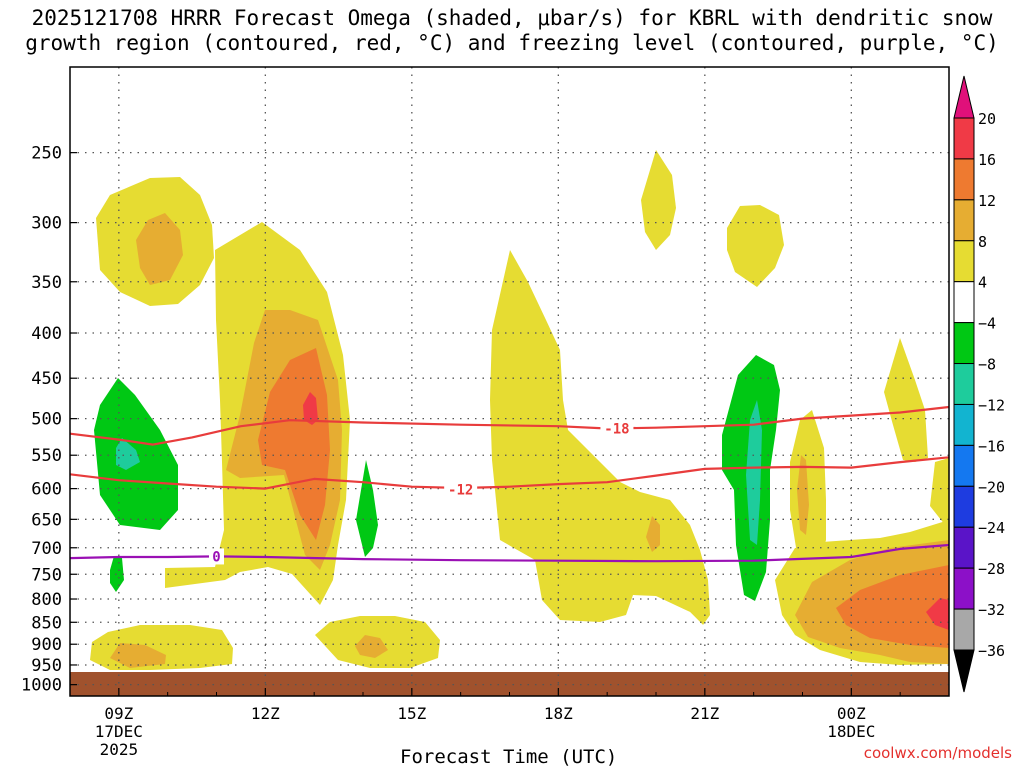 The width and height of the screenshot is (1024, 768). I want to click on y-tick-label-450: 450, so click(46, 379).